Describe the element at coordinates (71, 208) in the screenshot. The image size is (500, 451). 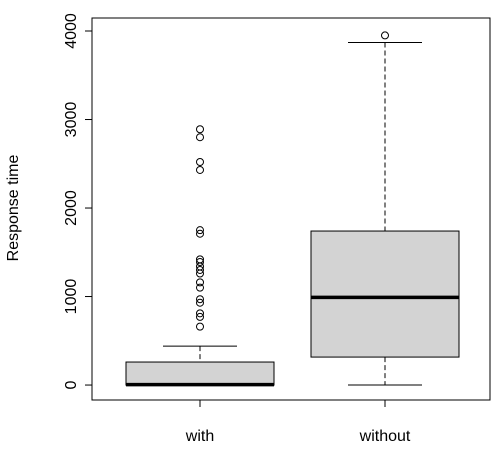
I see `y-tick-label: 2000` at that location.